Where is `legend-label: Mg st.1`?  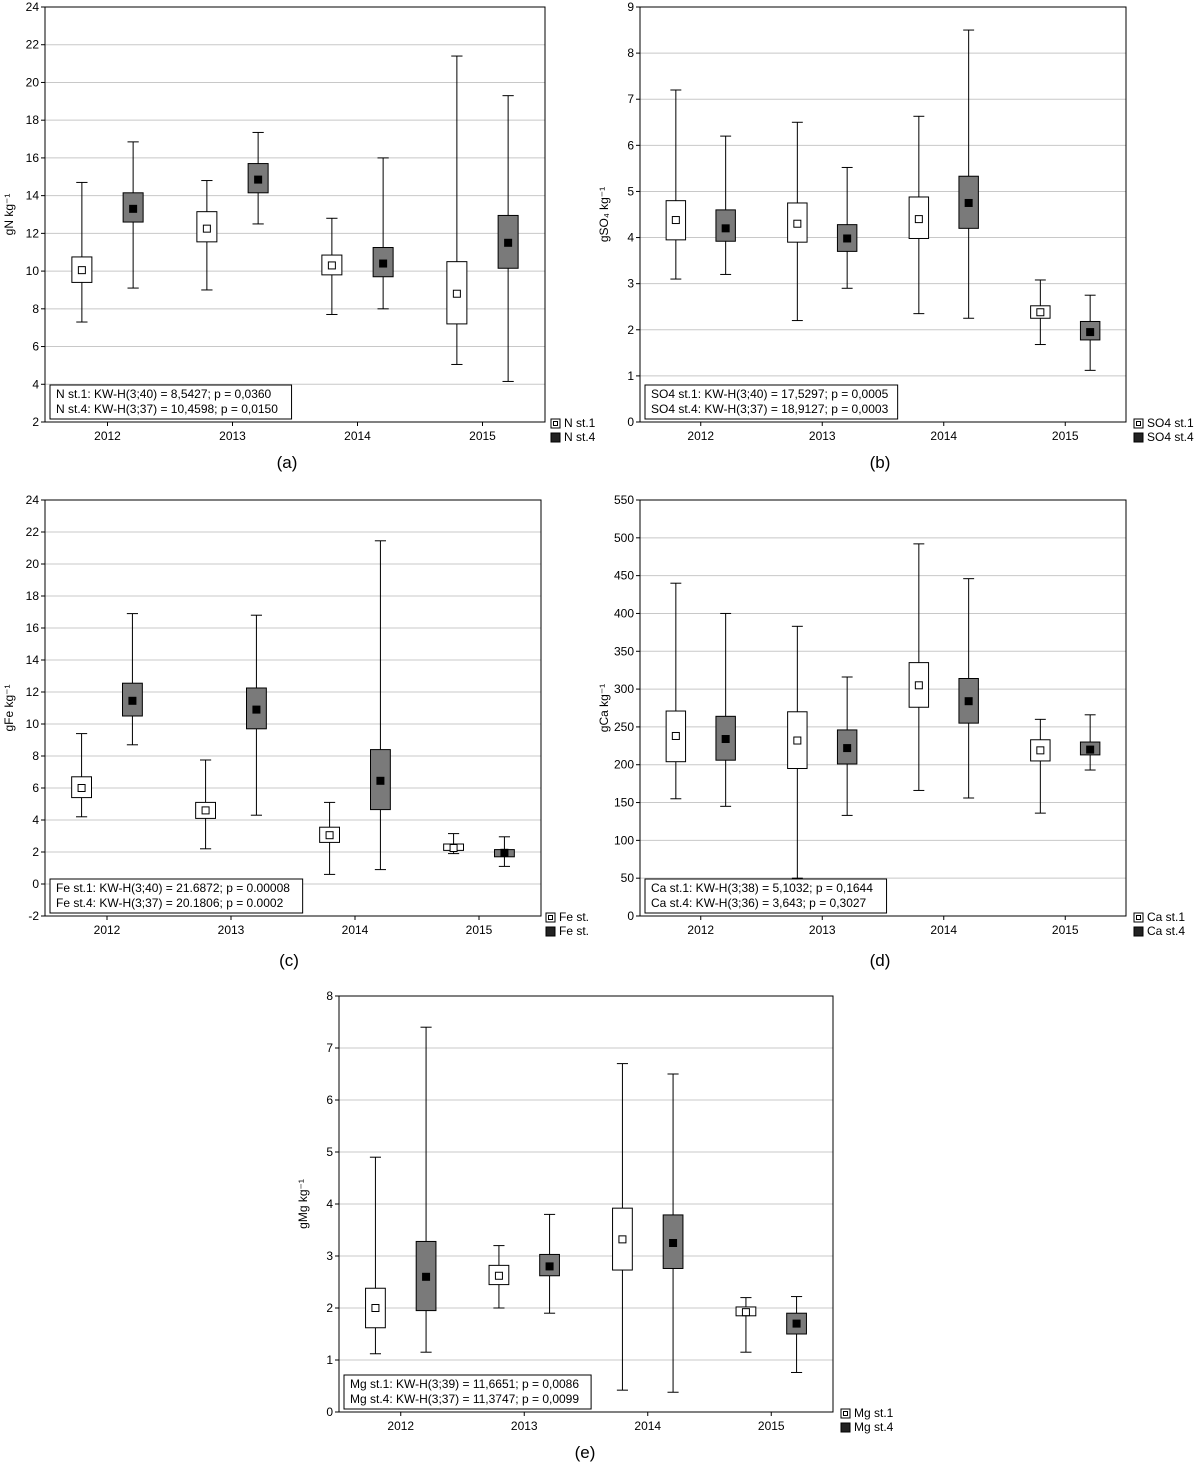
legend-label: Mg st.1 is located at coordinates (874, 1413).